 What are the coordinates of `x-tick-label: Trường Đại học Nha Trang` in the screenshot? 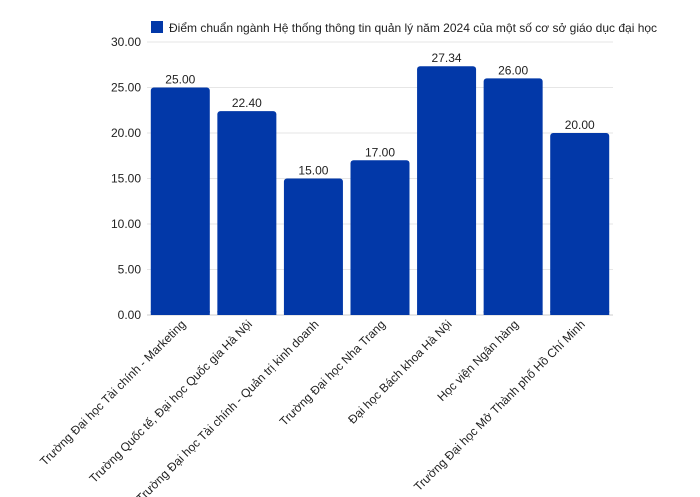 It's located at (332, 372).